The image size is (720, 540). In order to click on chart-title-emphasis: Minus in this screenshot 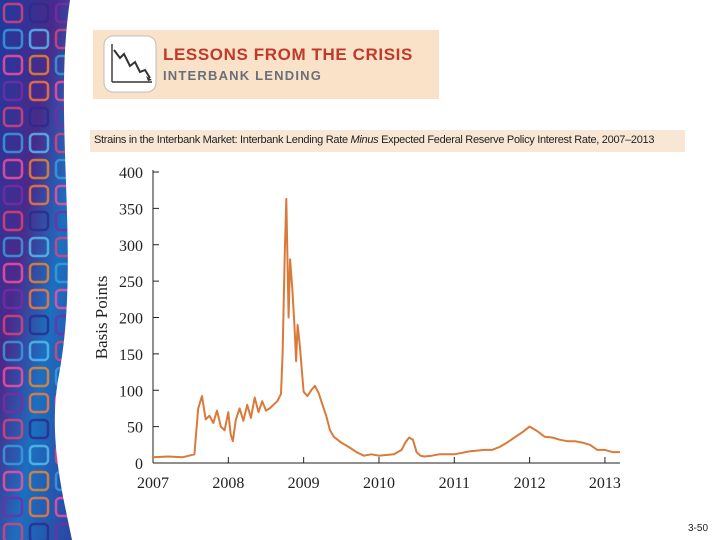, I will do `click(364, 140)`.